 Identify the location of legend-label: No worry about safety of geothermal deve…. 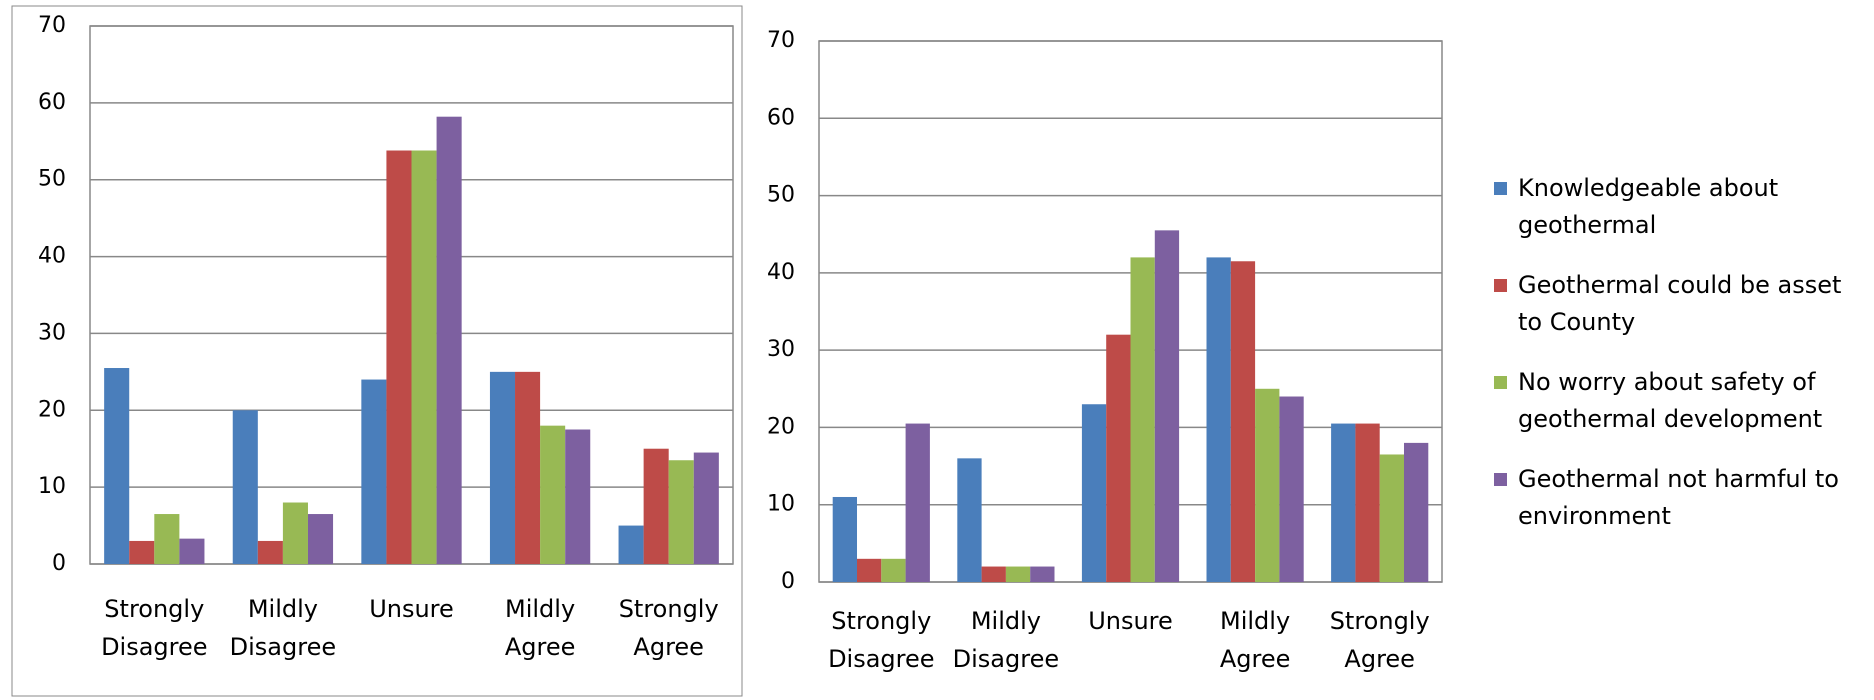
(1670, 400).